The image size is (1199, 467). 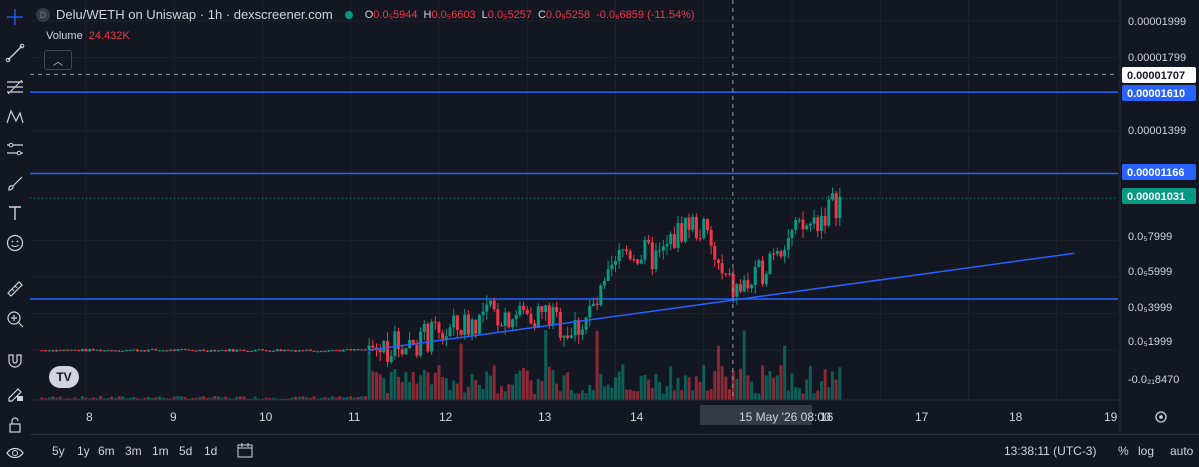 I want to click on eye-icon, so click(x=15, y=453).